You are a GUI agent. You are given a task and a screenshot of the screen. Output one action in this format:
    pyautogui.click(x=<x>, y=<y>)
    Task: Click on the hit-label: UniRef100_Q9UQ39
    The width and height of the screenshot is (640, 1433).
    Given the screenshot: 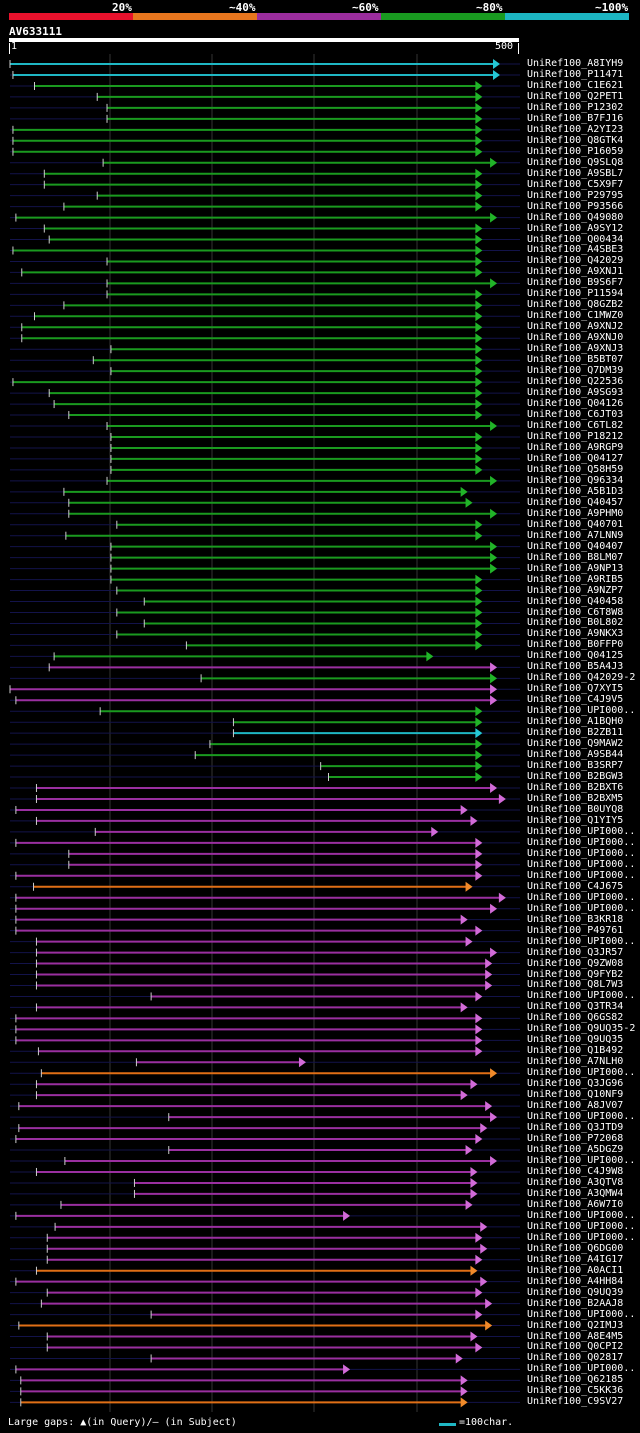 What is the action you would take?
    pyautogui.click(x=575, y=1292)
    